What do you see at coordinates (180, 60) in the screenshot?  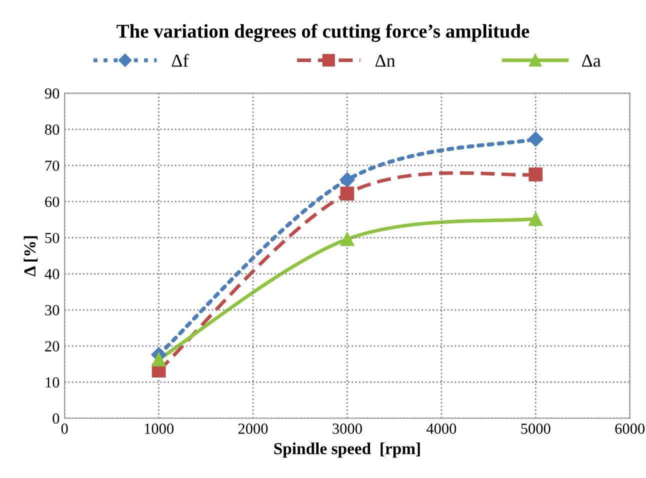 I see `legend-label: Δf` at bounding box center [180, 60].